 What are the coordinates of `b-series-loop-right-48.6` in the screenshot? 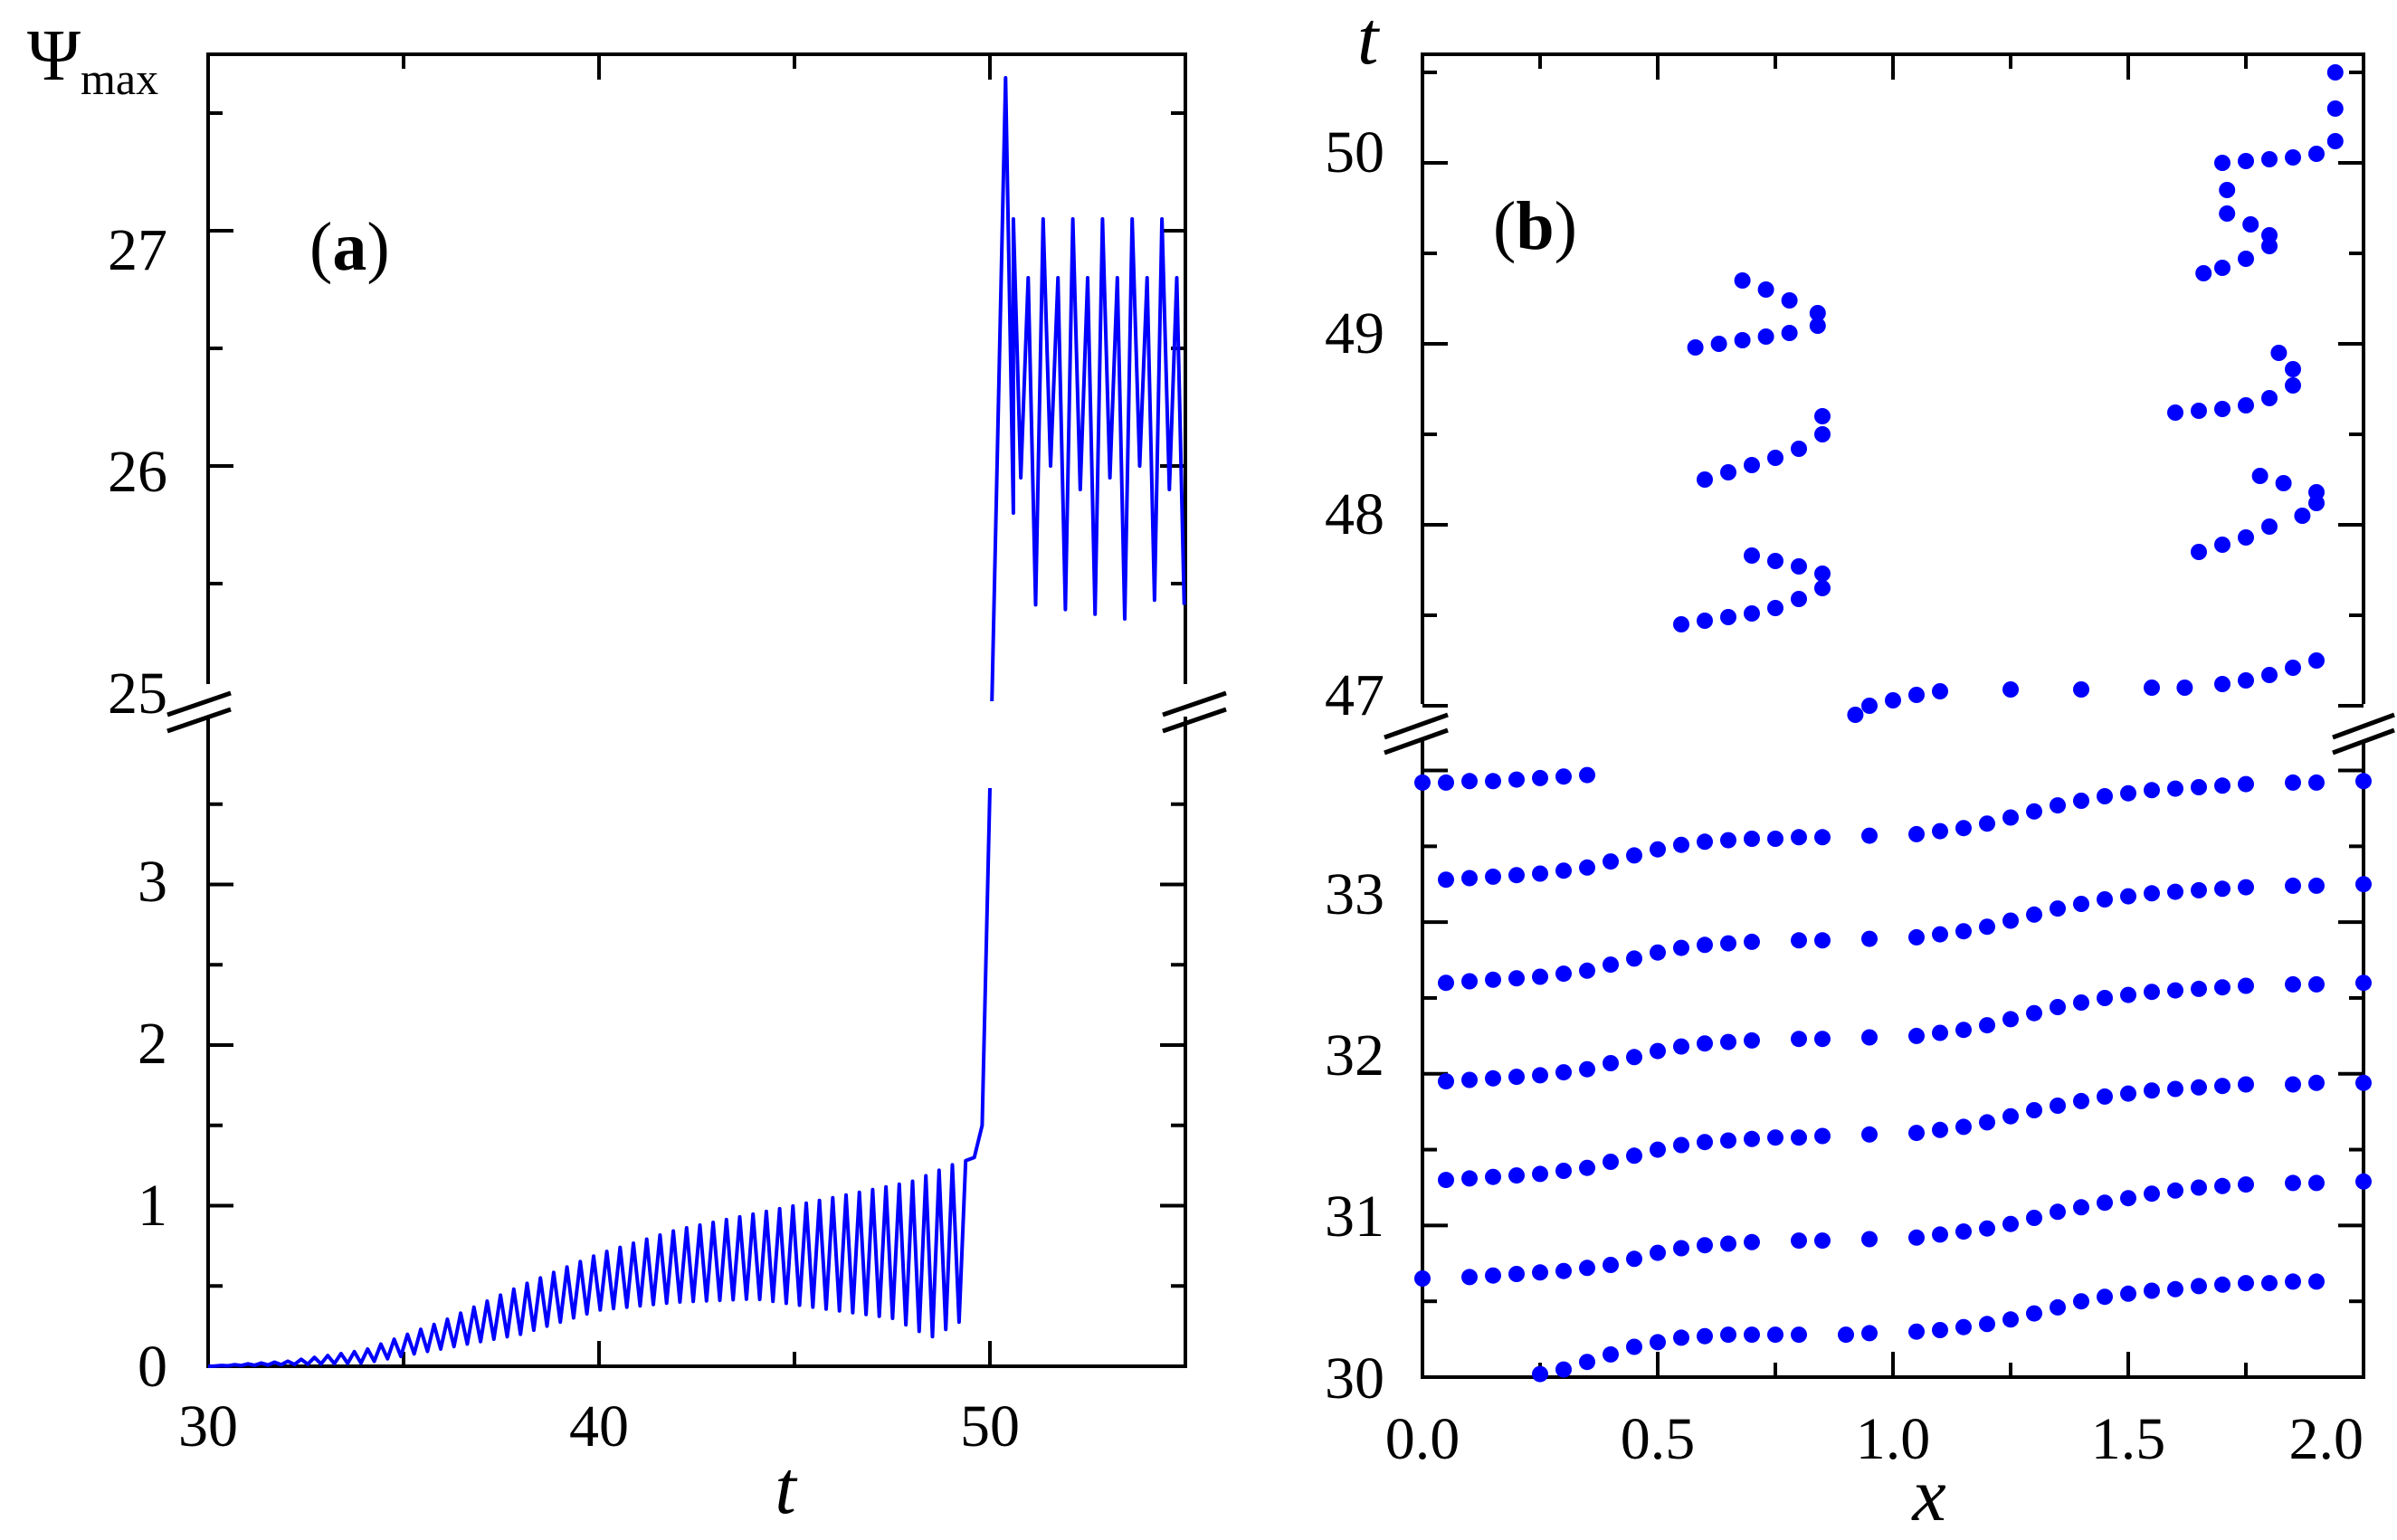 It's located at (2234, 383).